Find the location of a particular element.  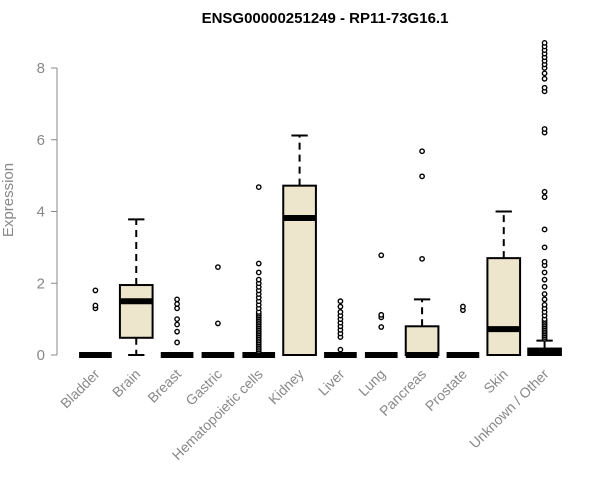

y-axis-label: Expression is located at coordinates (8, 200).